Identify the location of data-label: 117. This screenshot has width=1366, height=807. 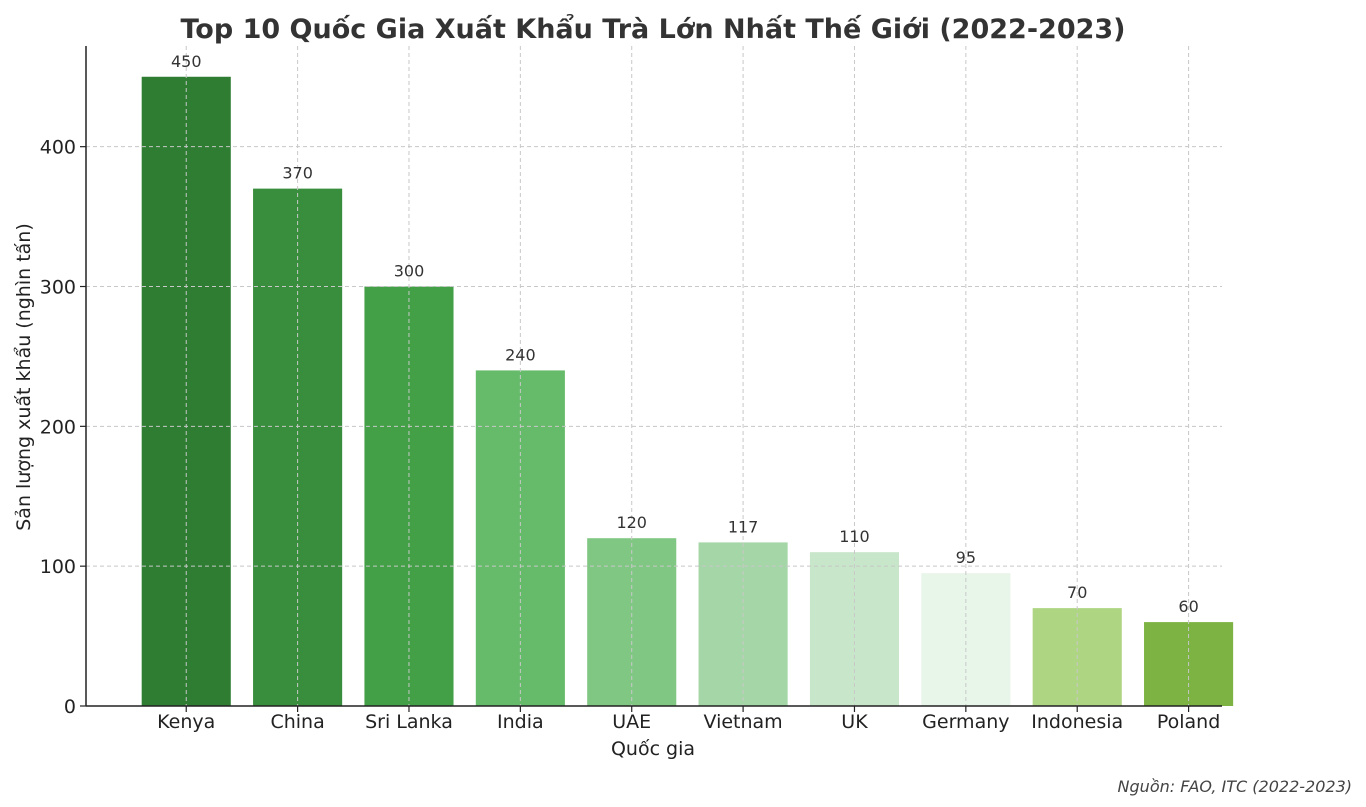
(743, 526).